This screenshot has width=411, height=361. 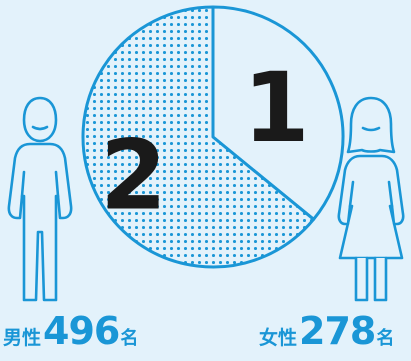 What do you see at coordinates (276, 108) in the screenshot?
I see `ratio-label-female: 1` at bounding box center [276, 108].